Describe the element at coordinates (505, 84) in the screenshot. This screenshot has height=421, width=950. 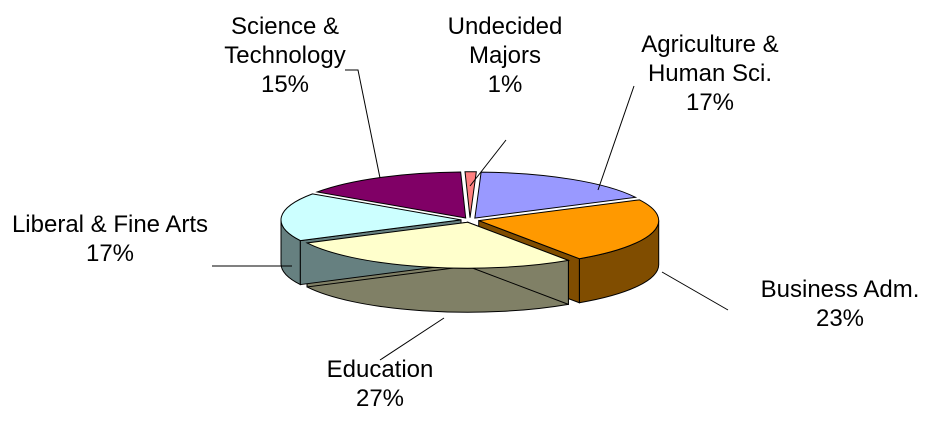
I see `percent-label: 1%` at that location.